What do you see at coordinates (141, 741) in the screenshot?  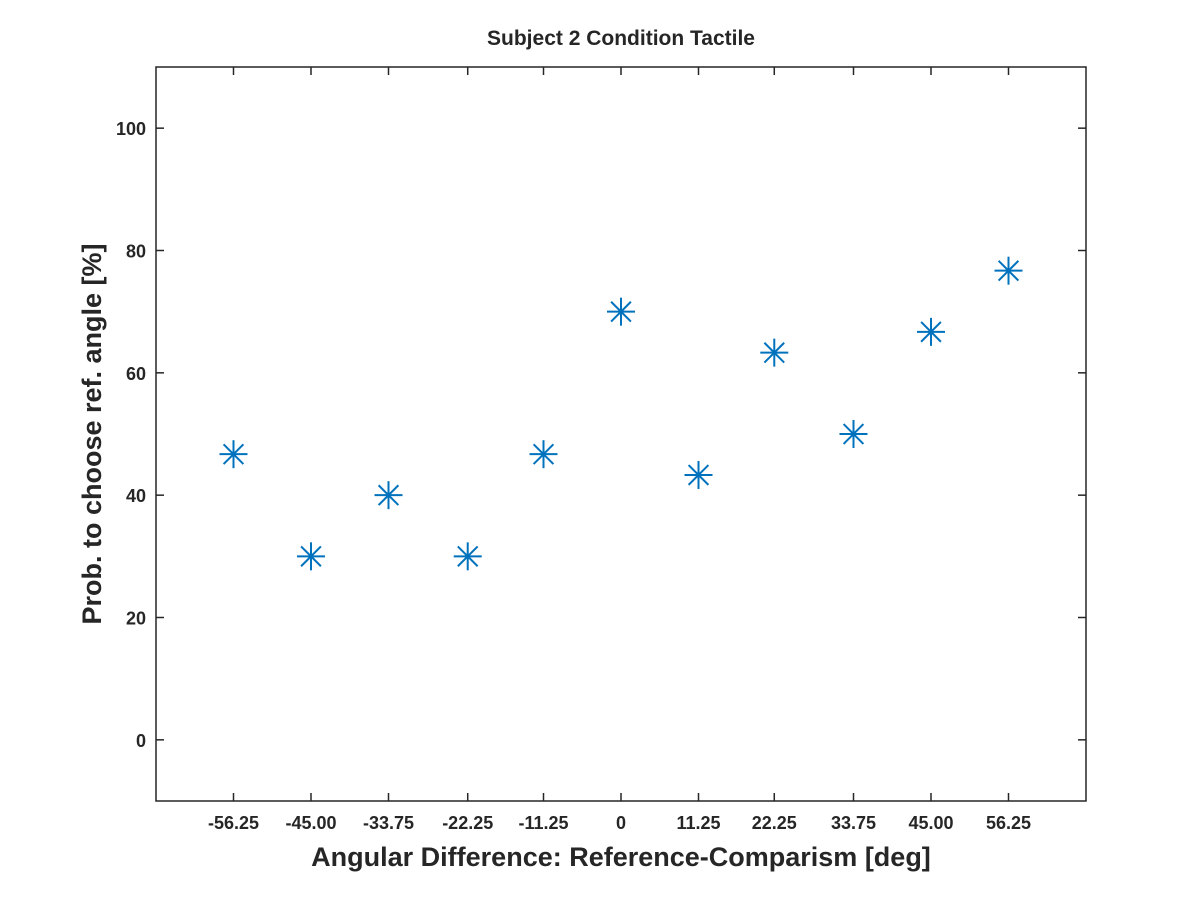 I see `y-tick-label: 0` at bounding box center [141, 741].